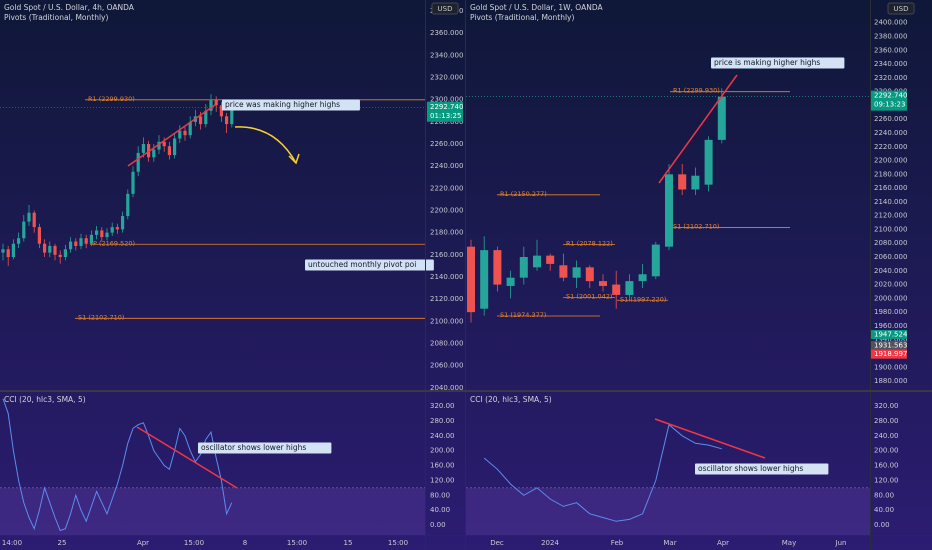  What do you see at coordinates (440, 495) in the screenshot?
I see `y-tick-label: 80.00` at bounding box center [440, 495].